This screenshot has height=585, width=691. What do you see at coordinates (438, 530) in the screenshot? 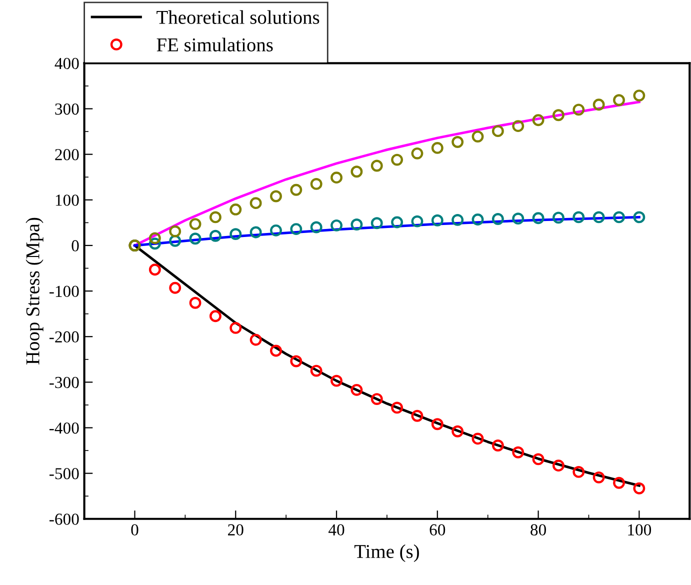
I see `x-tick-label: 60` at bounding box center [438, 530].